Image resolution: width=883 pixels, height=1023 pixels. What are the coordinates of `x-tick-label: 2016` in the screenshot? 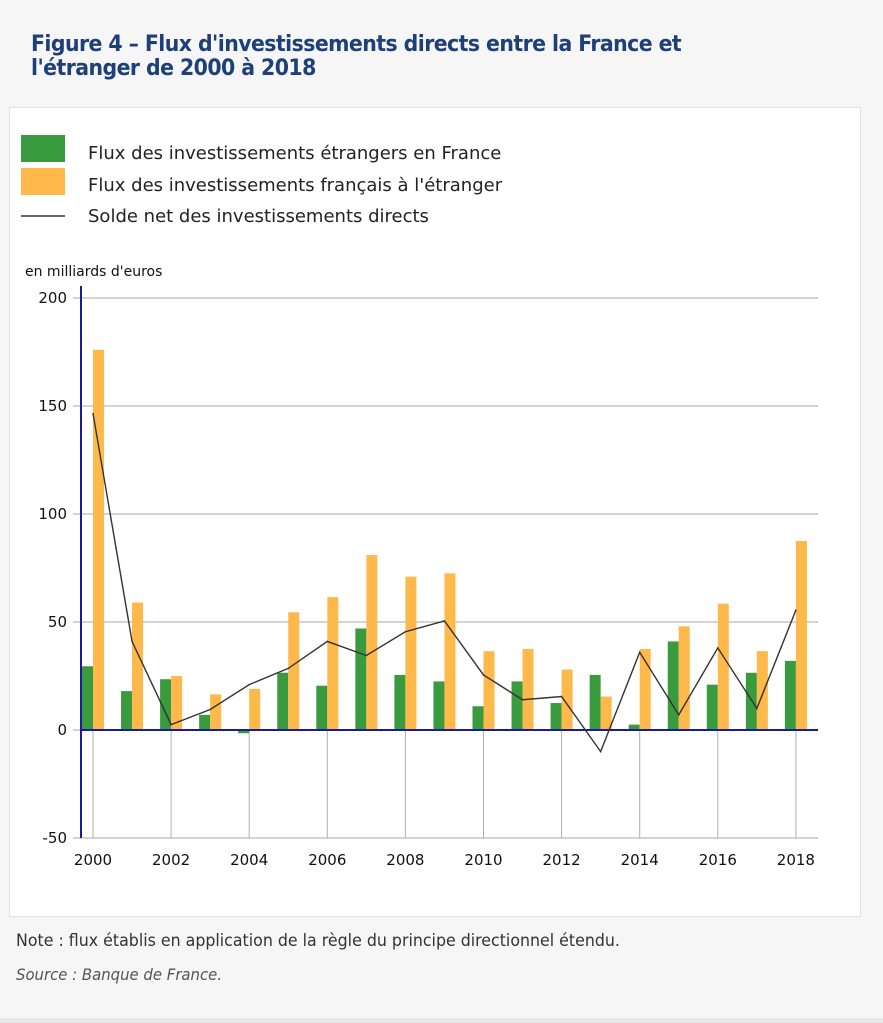 It's located at (718, 860).